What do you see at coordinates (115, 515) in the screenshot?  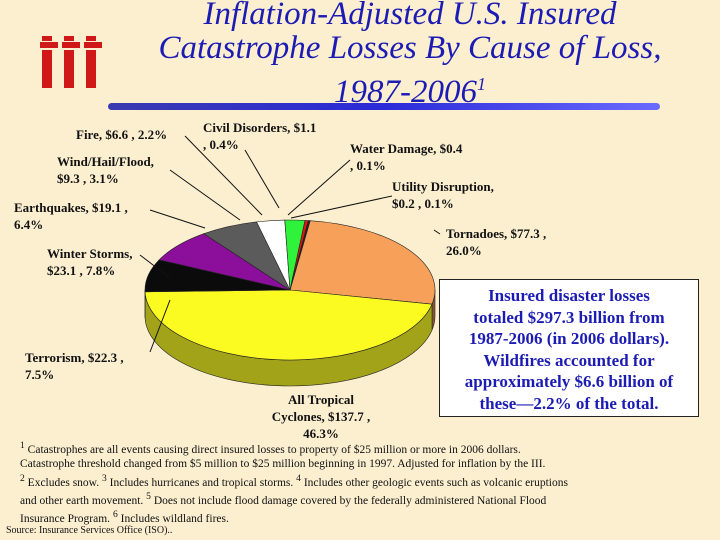 I see `footnote-mark: 6` at bounding box center [115, 515].